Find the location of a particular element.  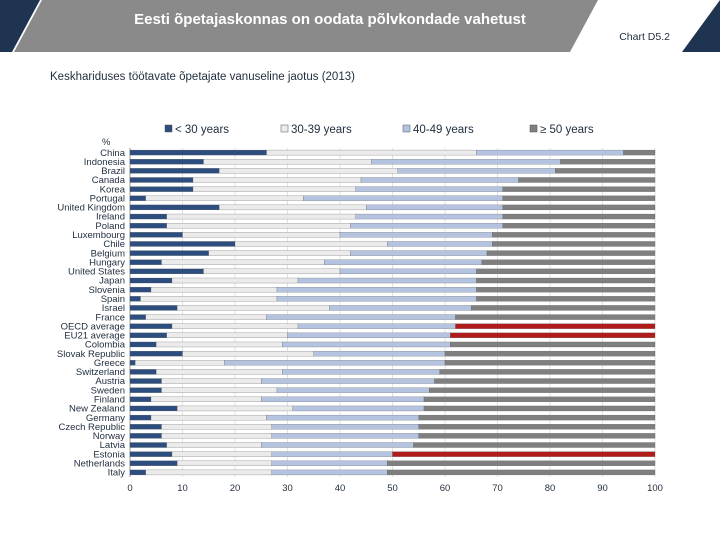

category-label: Colombia is located at coordinates (105, 345).